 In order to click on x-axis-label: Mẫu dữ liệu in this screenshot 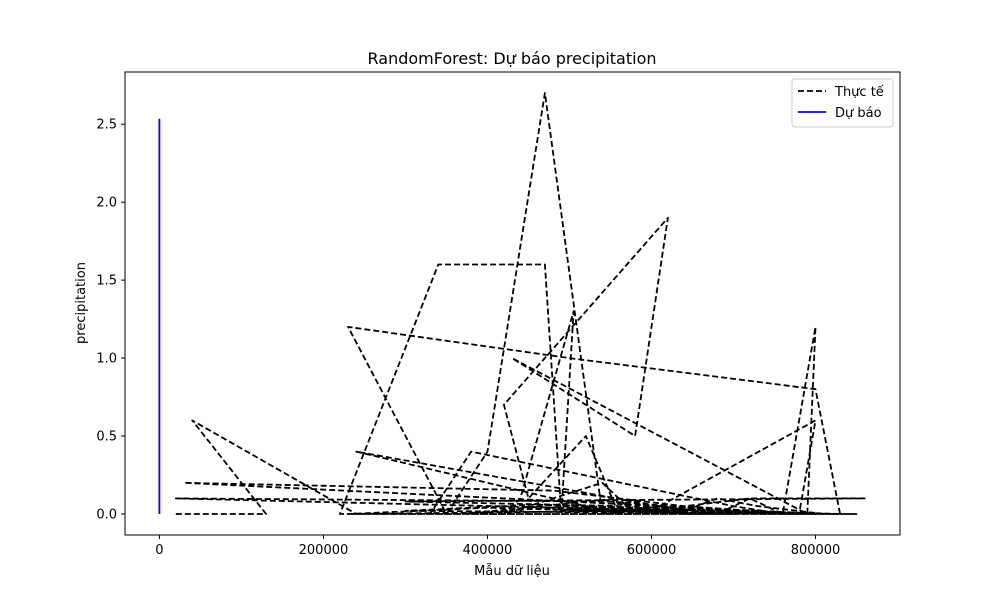, I will do `click(512, 571)`.